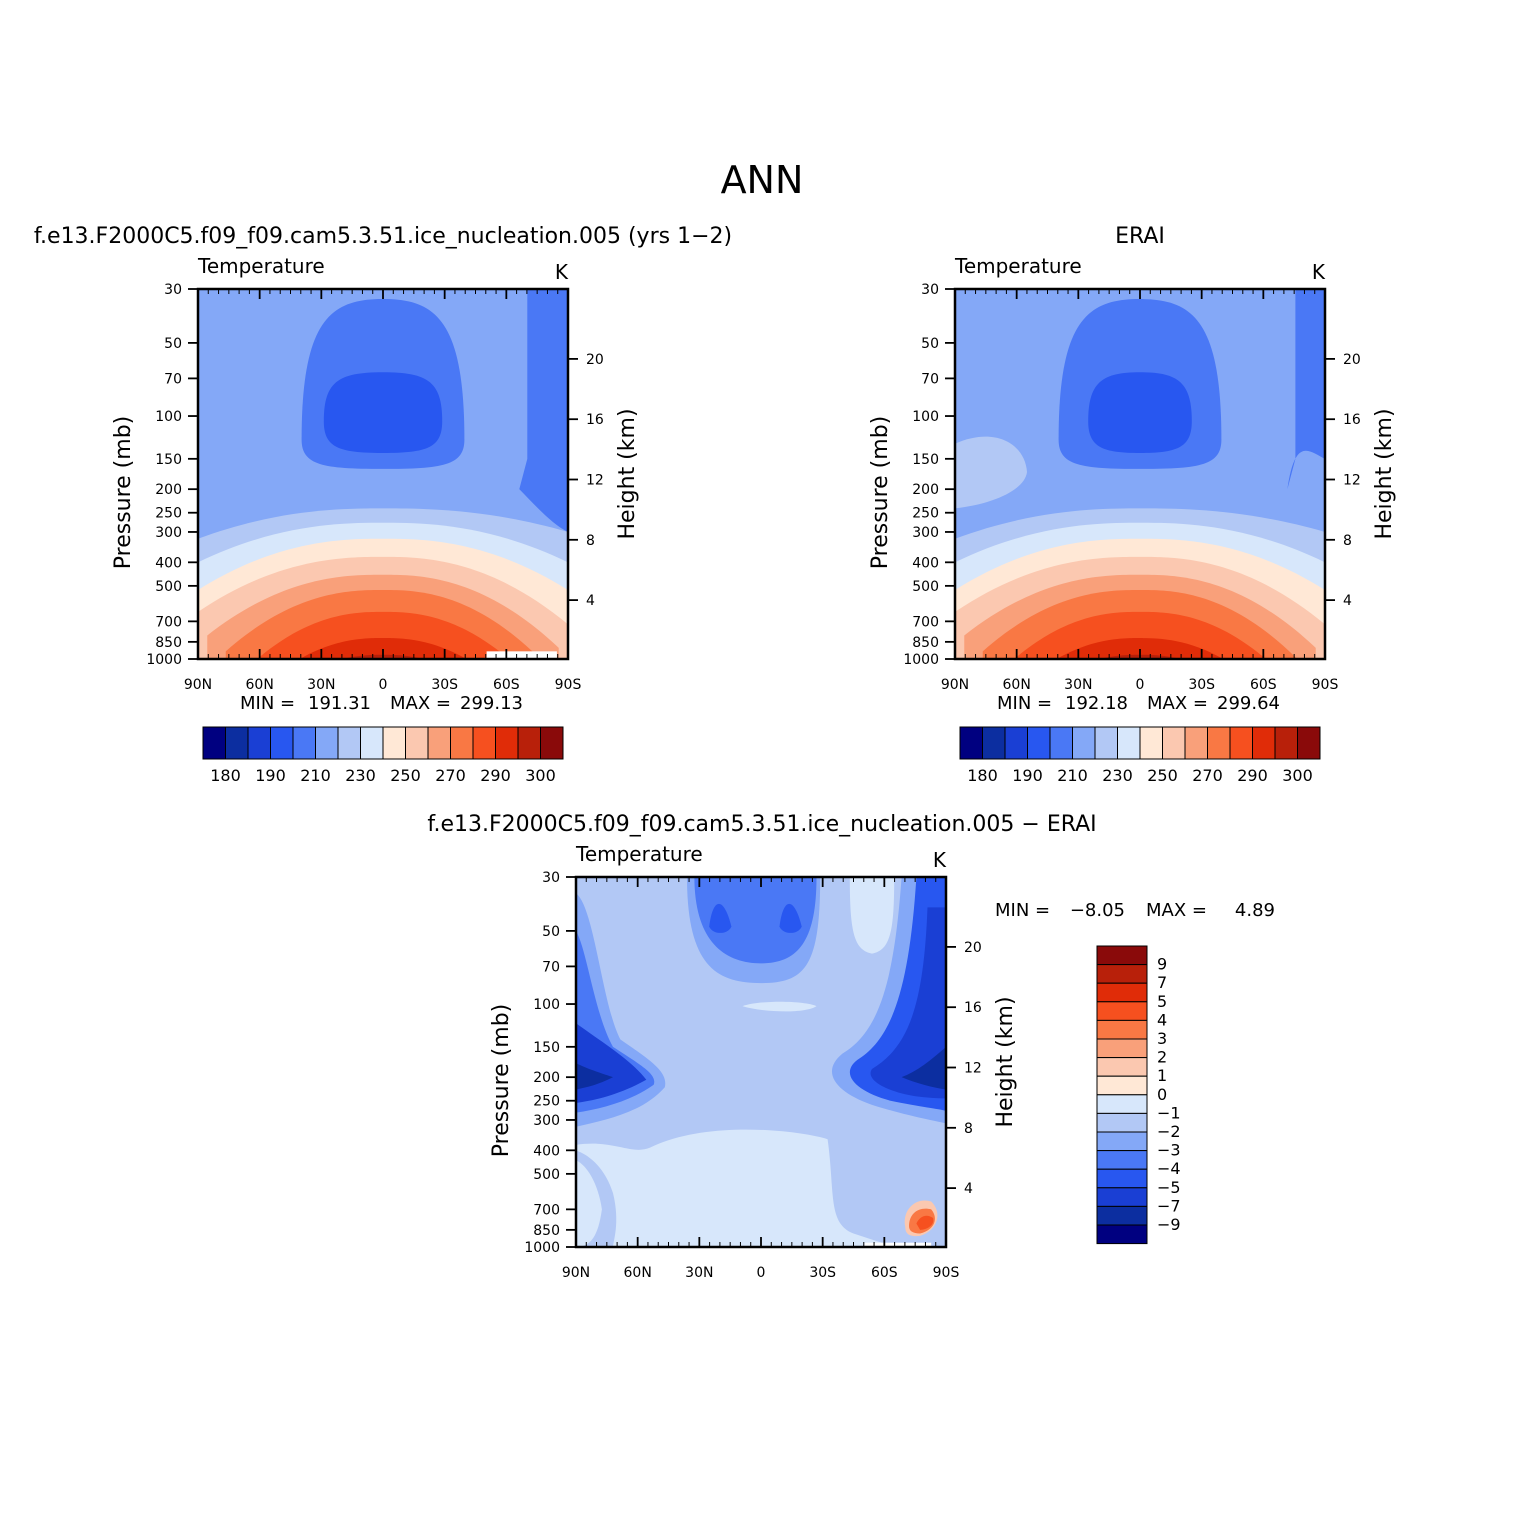 Image resolution: width=1524 pixels, height=1524 pixels. I want to click on x-tick-label: 60N, so click(260, 685).